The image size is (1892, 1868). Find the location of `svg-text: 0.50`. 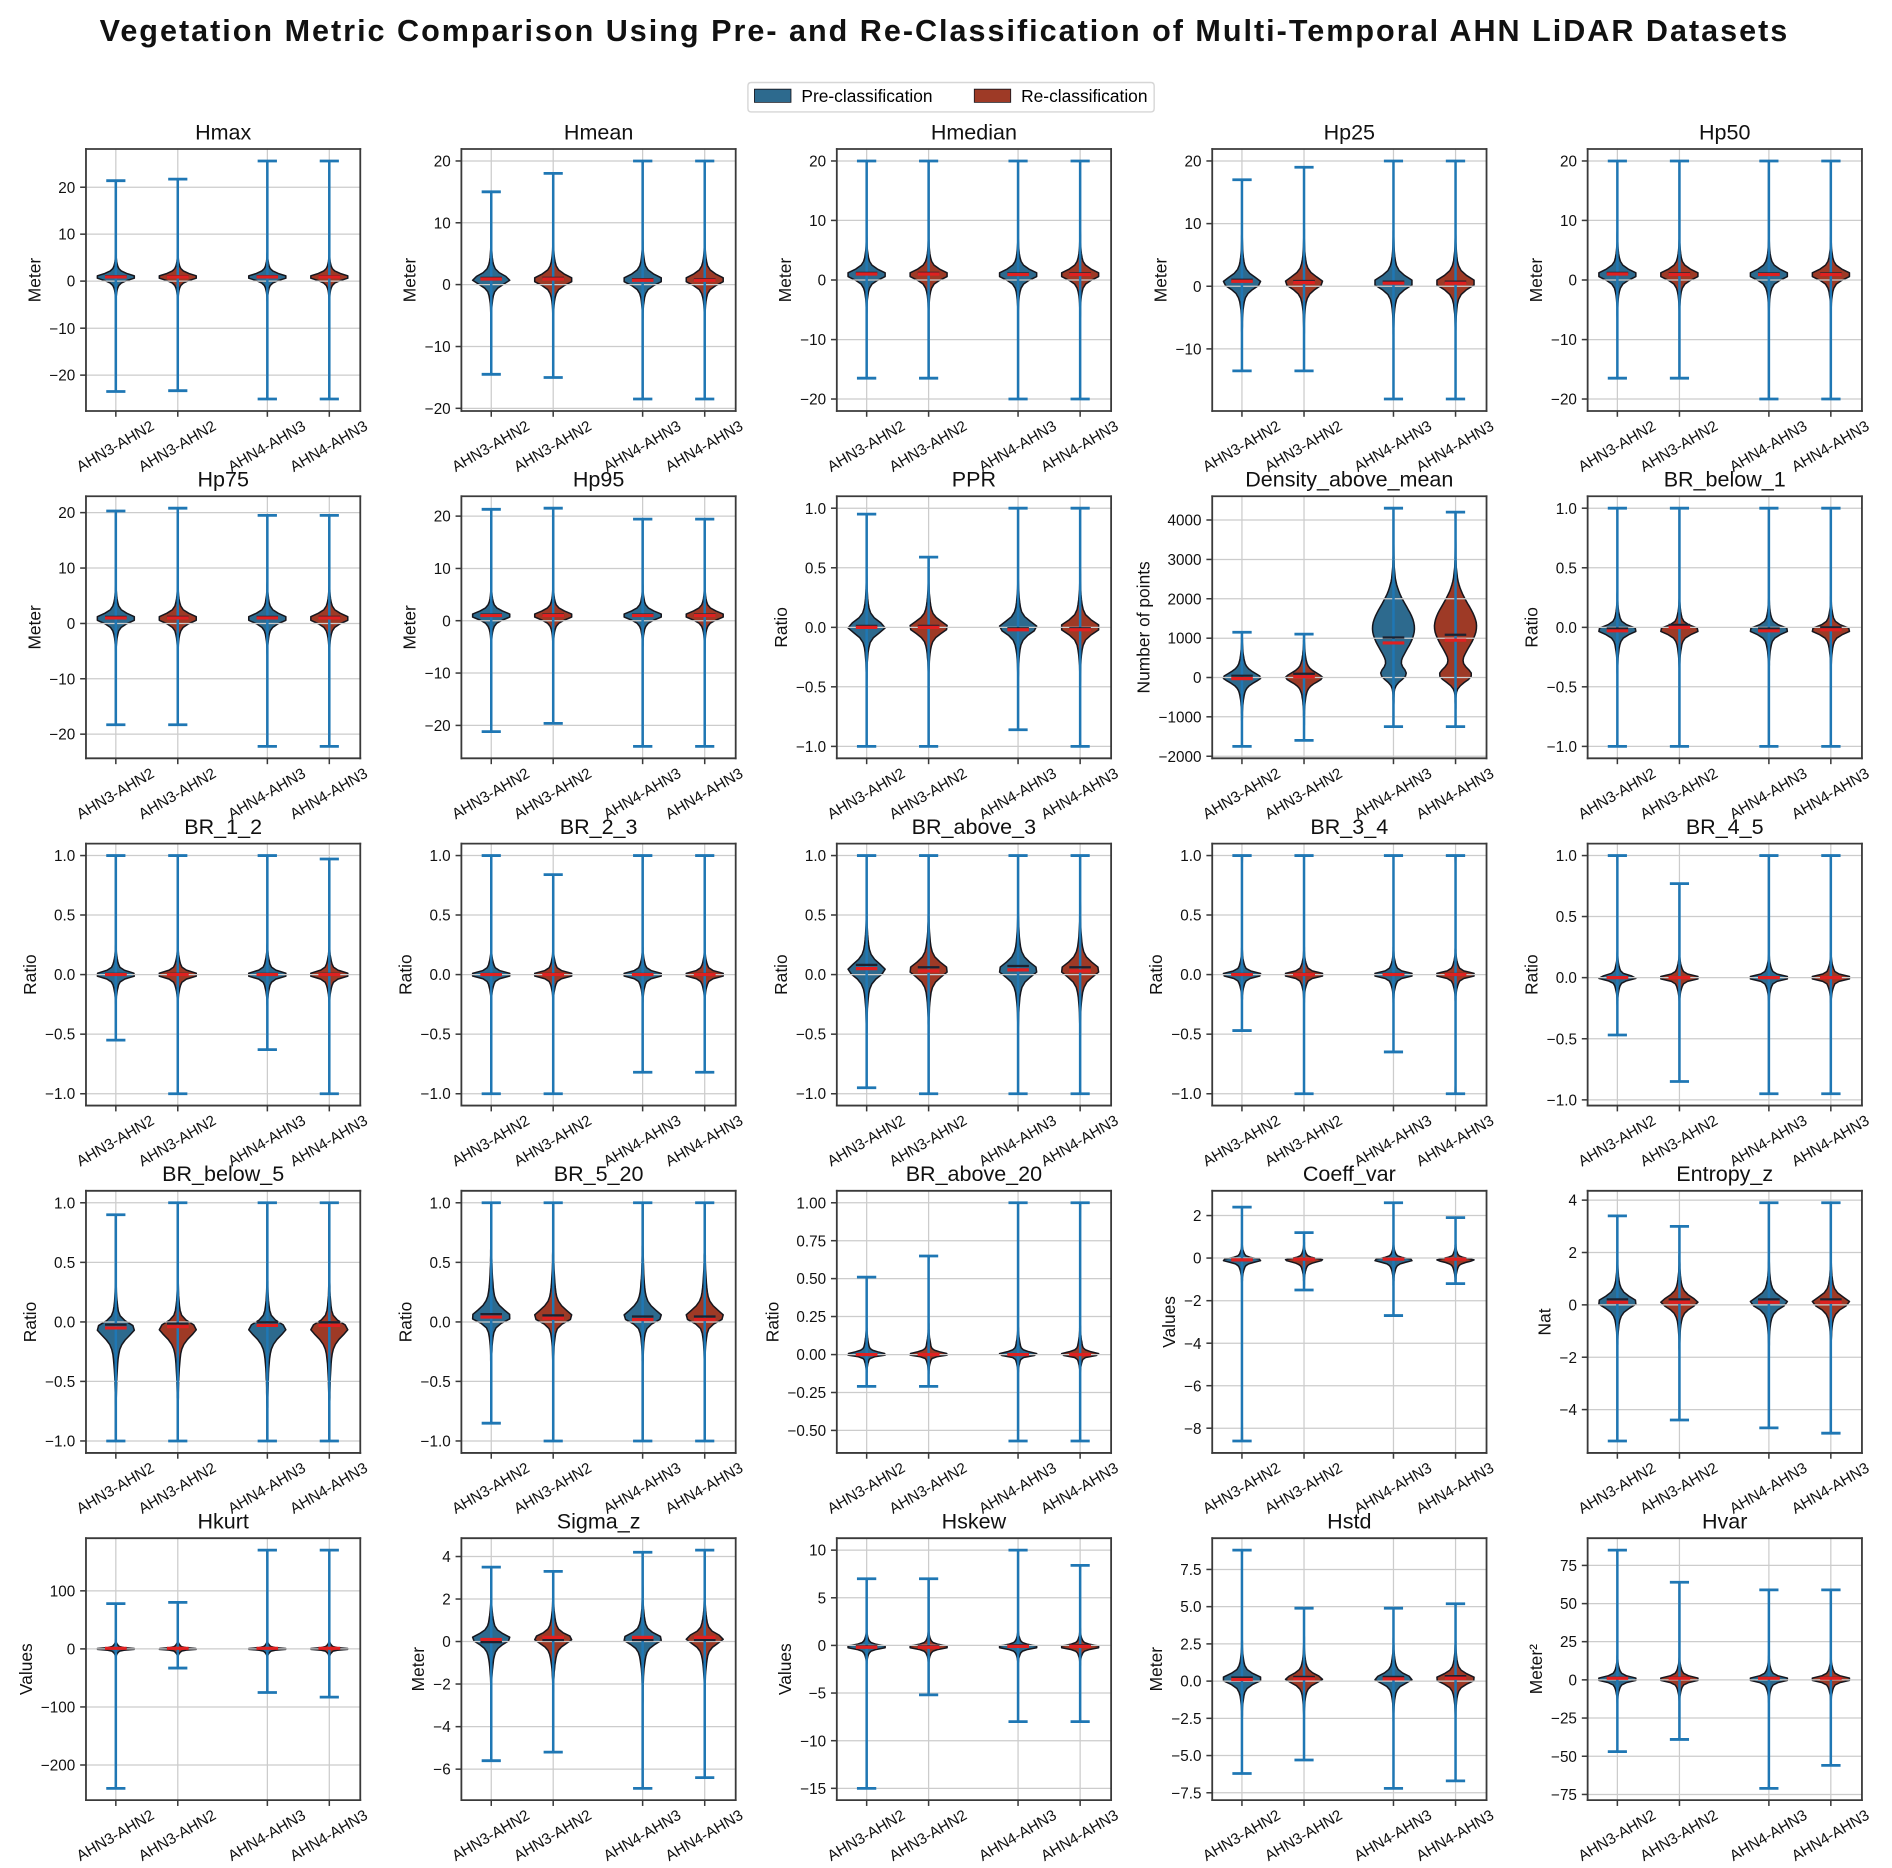

svg-text: 0.50 is located at coordinates (811, 1279).